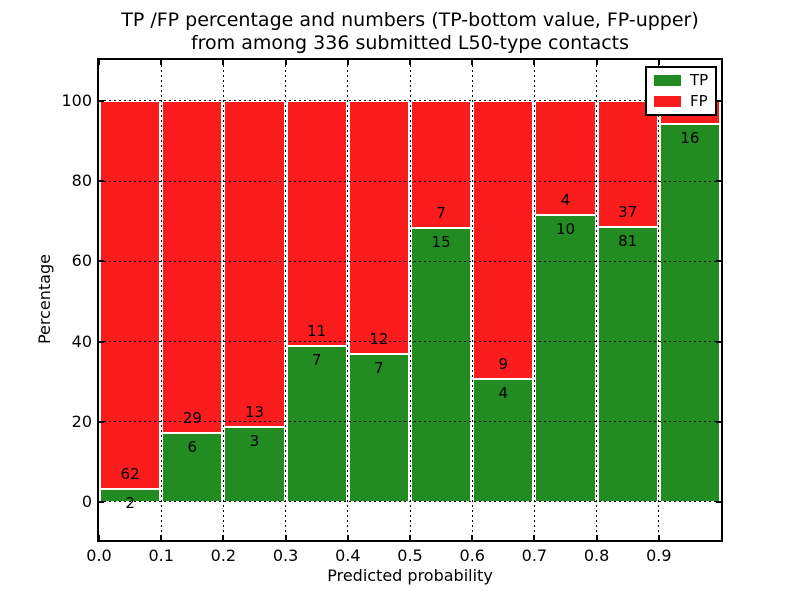 This screenshot has height=600, width=800. Describe the element at coordinates (441, 213) in the screenshot. I see `bar-count-label-fp: 7` at that location.